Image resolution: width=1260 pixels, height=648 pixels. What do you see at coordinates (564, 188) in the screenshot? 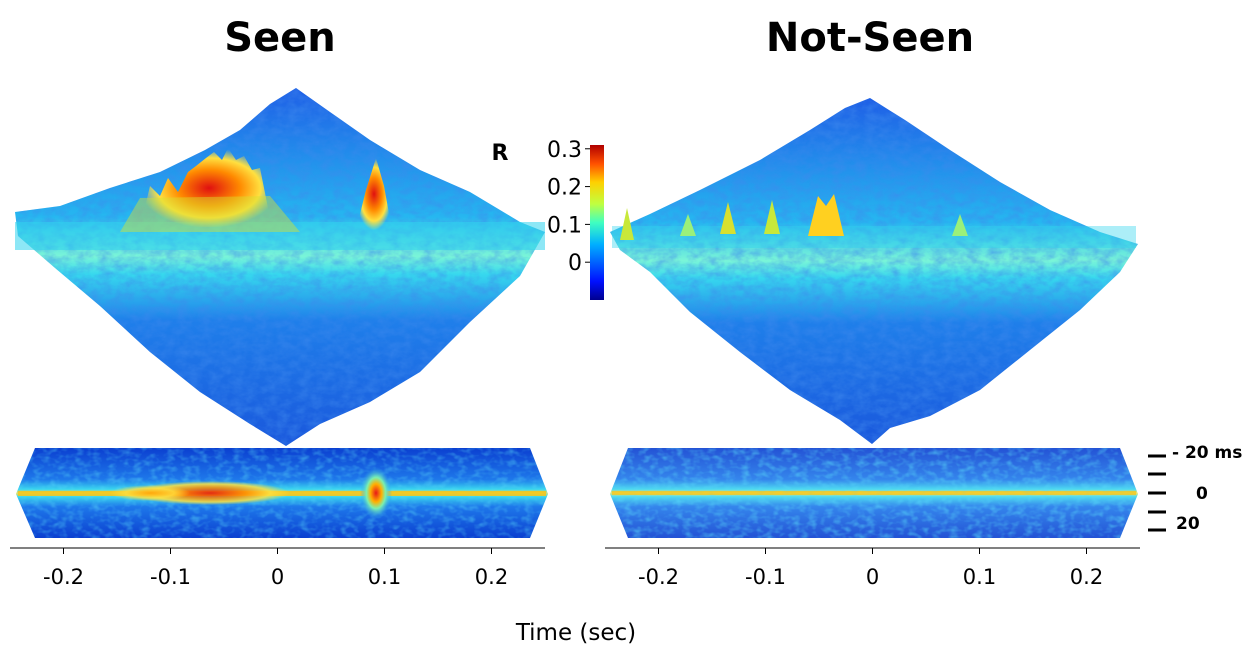
I see `colorbar-tick-label: 0.2` at bounding box center [564, 188].